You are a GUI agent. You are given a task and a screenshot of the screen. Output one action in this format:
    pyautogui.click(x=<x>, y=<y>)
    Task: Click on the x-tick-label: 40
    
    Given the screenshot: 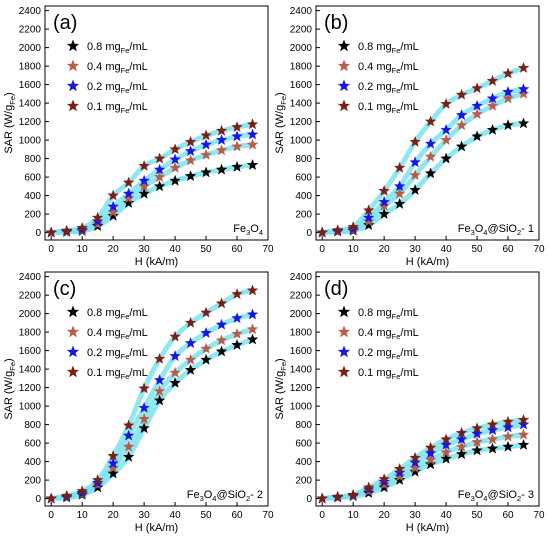 What is the action you would take?
    pyautogui.click(x=447, y=249)
    